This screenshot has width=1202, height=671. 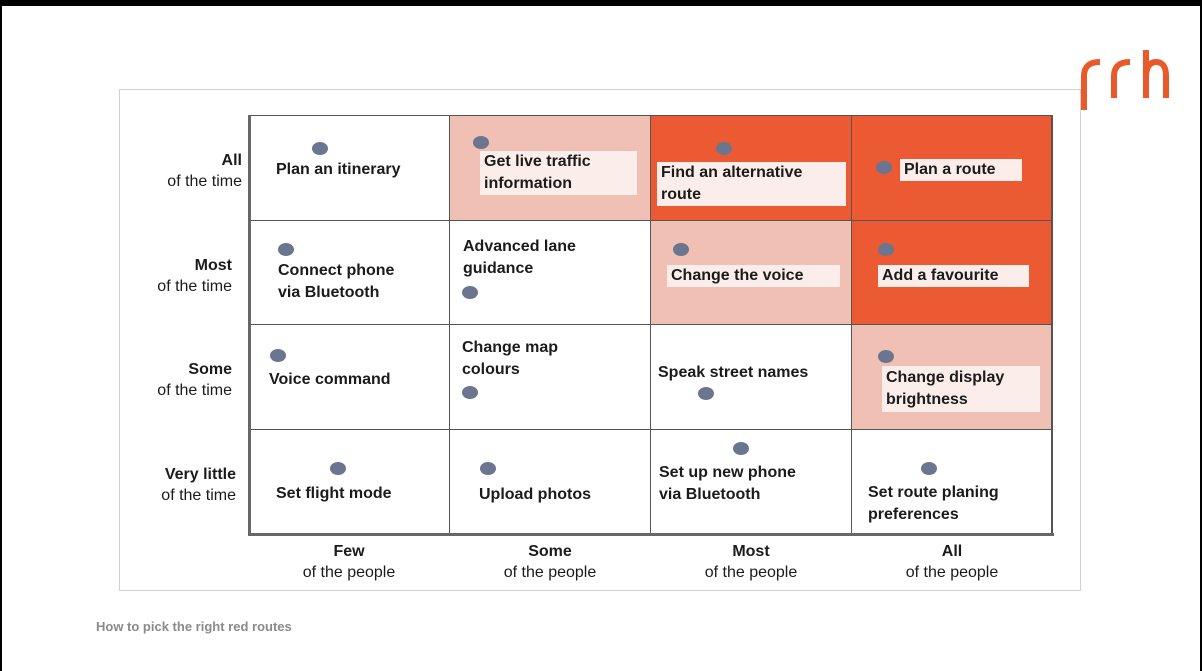 I want to click on label-speak-street-names: Speak street names, so click(x=733, y=372).